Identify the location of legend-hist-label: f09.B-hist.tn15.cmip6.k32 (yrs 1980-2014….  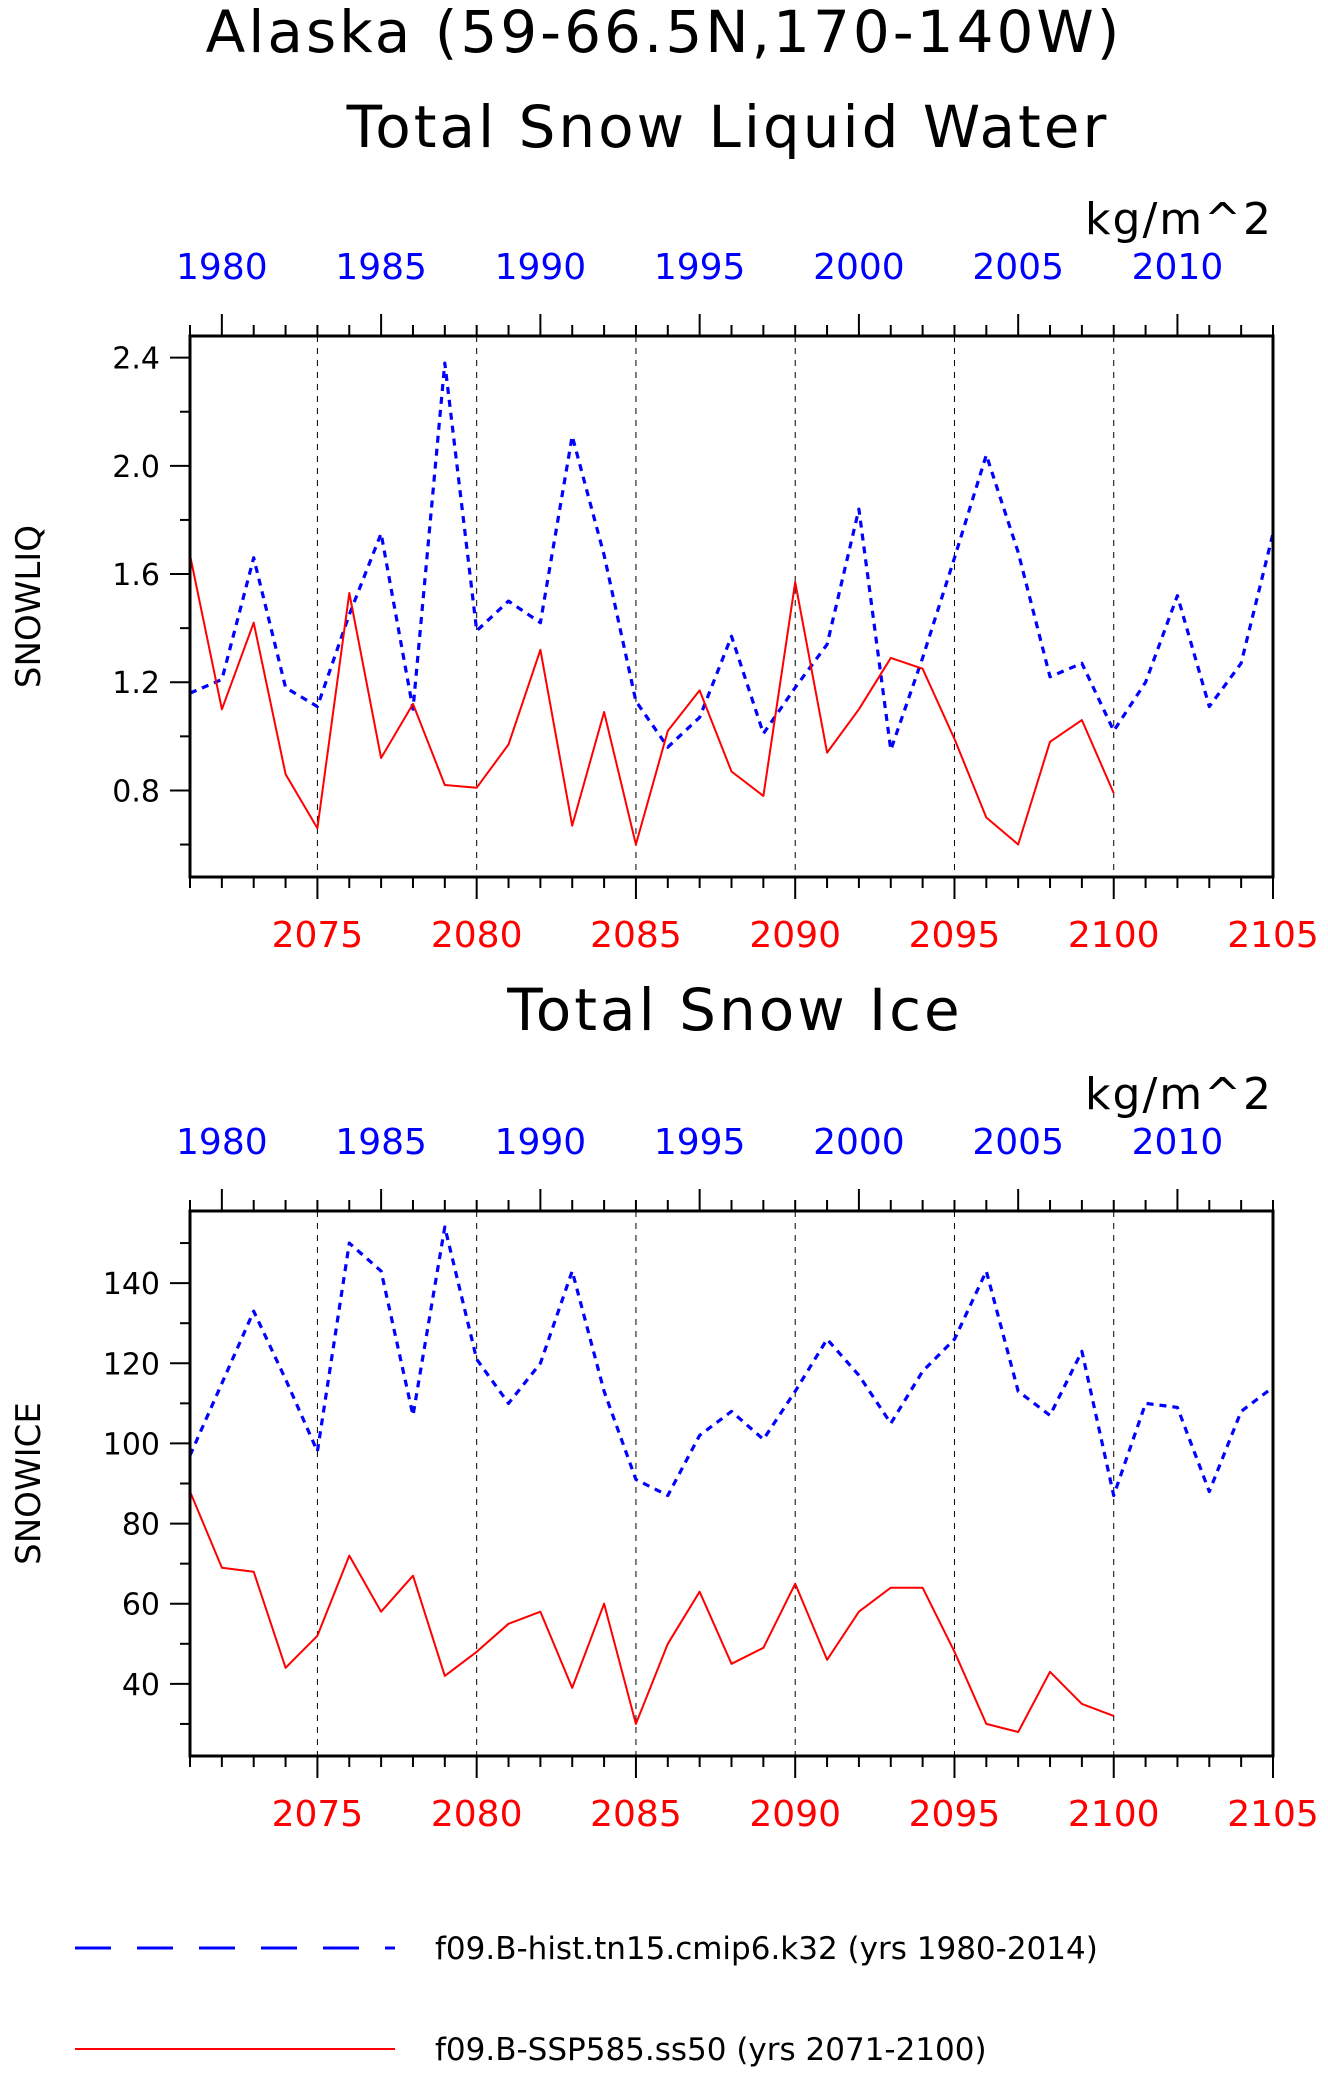
(766, 1949).